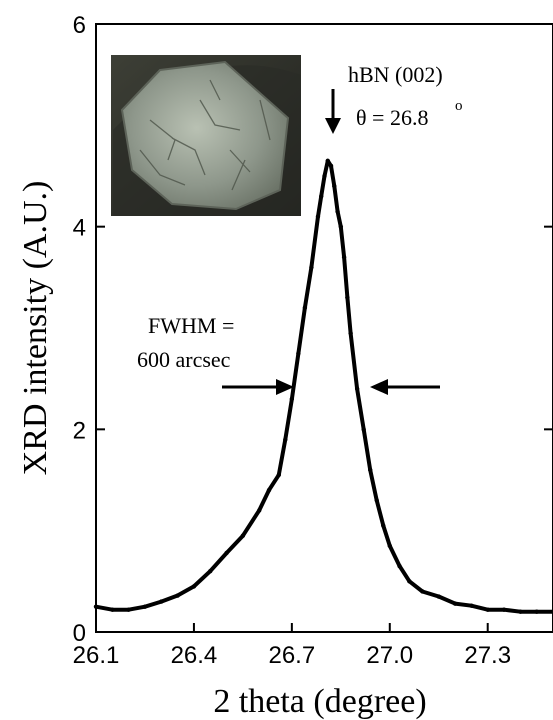 The width and height of the screenshot is (553, 720). I want to click on theta-label: θ = 26.8, so click(392, 117).